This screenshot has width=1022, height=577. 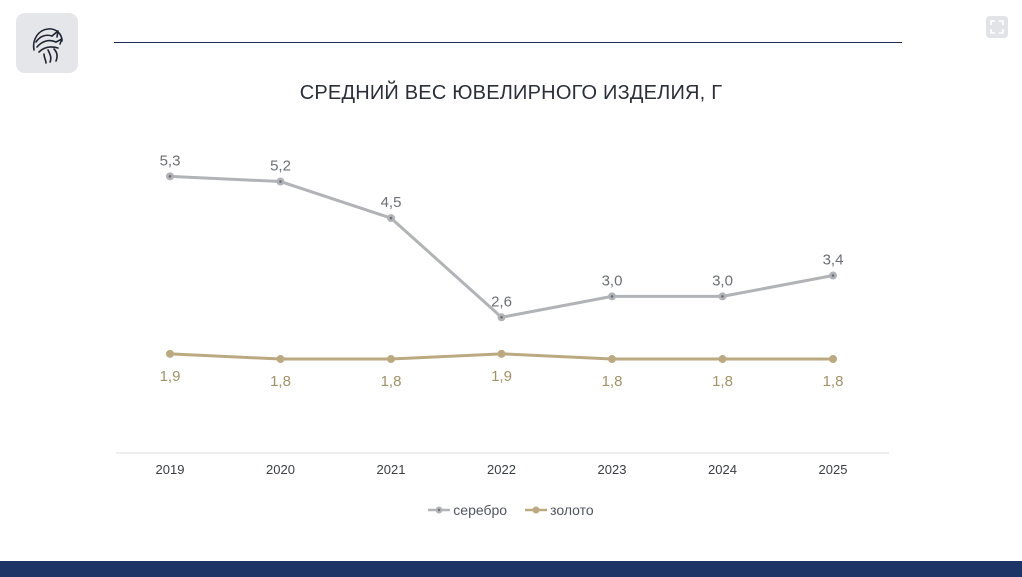 What do you see at coordinates (508, 42) in the screenshot?
I see `header-divider` at bounding box center [508, 42].